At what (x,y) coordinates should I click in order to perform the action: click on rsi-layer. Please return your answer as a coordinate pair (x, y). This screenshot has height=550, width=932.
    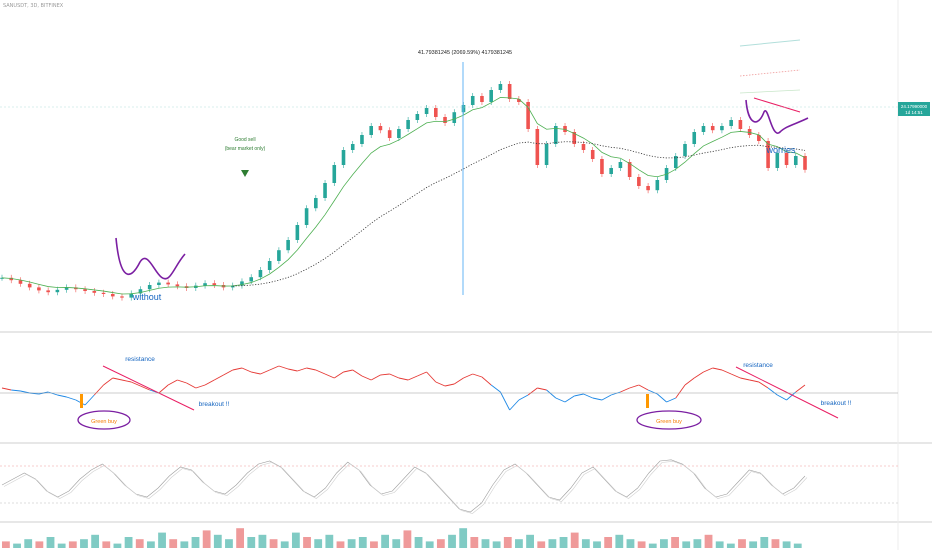
    Looking at the image, I should click on (403, 388).